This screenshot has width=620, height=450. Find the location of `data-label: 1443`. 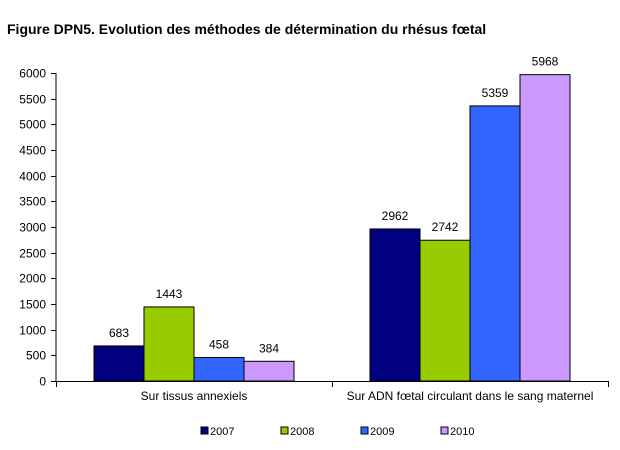

data-label: 1443 is located at coordinates (169, 294).